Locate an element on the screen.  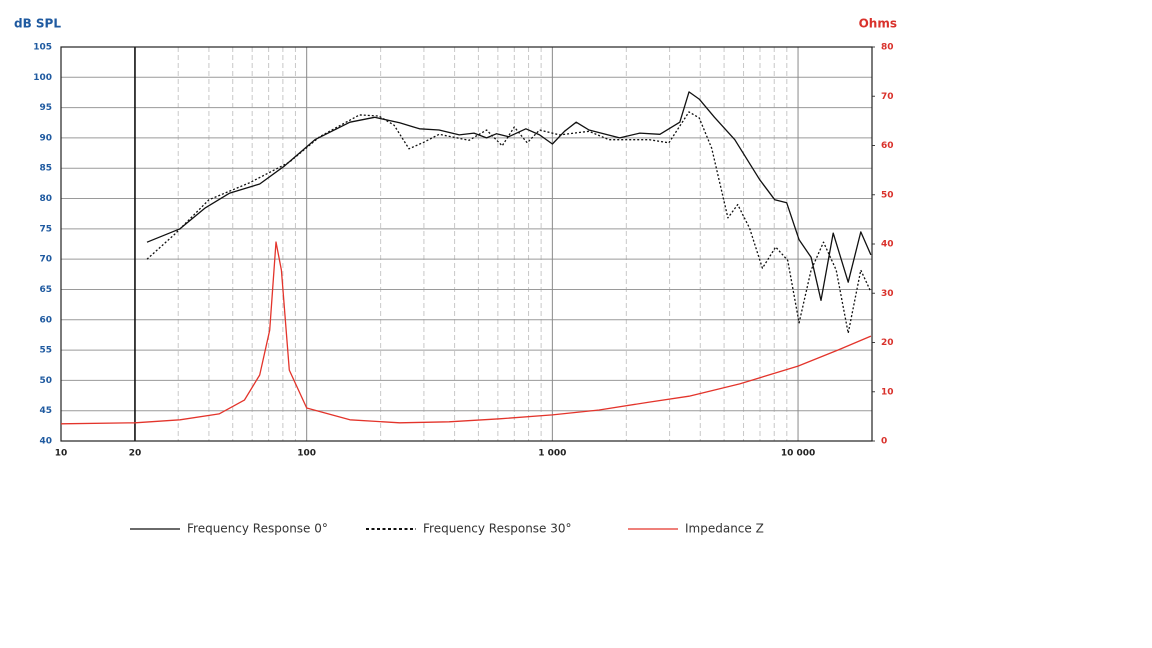
y2-axis-label: Ohms is located at coordinates (878, 24).